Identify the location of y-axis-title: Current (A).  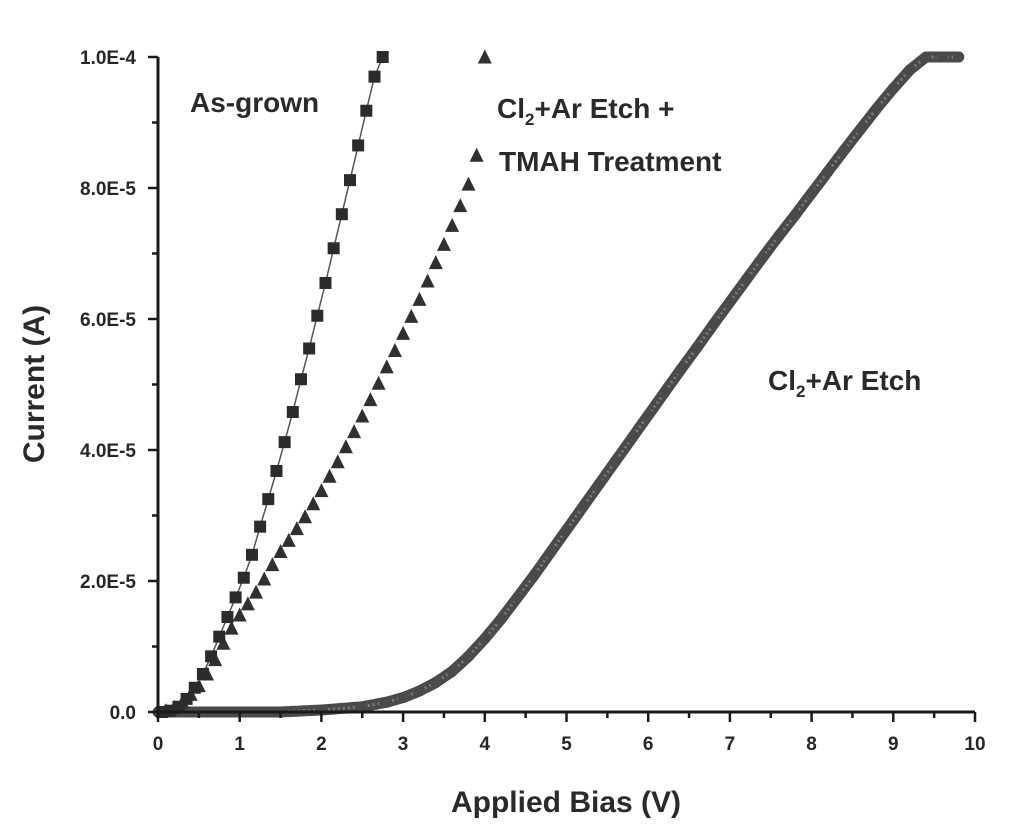
(34, 384).